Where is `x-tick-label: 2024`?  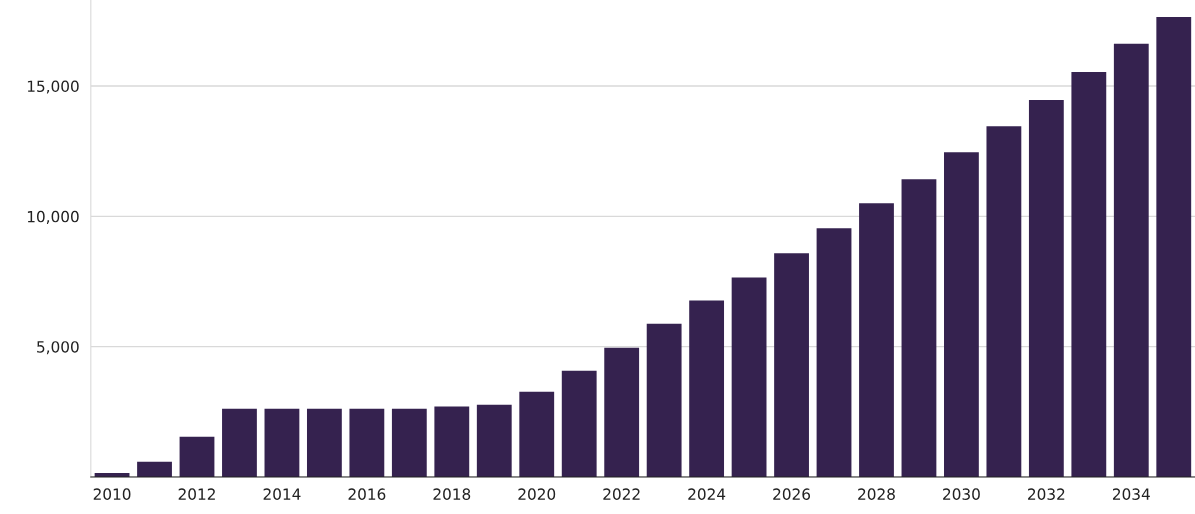 x-tick-label: 2024 is located at coordinates (707, 494).